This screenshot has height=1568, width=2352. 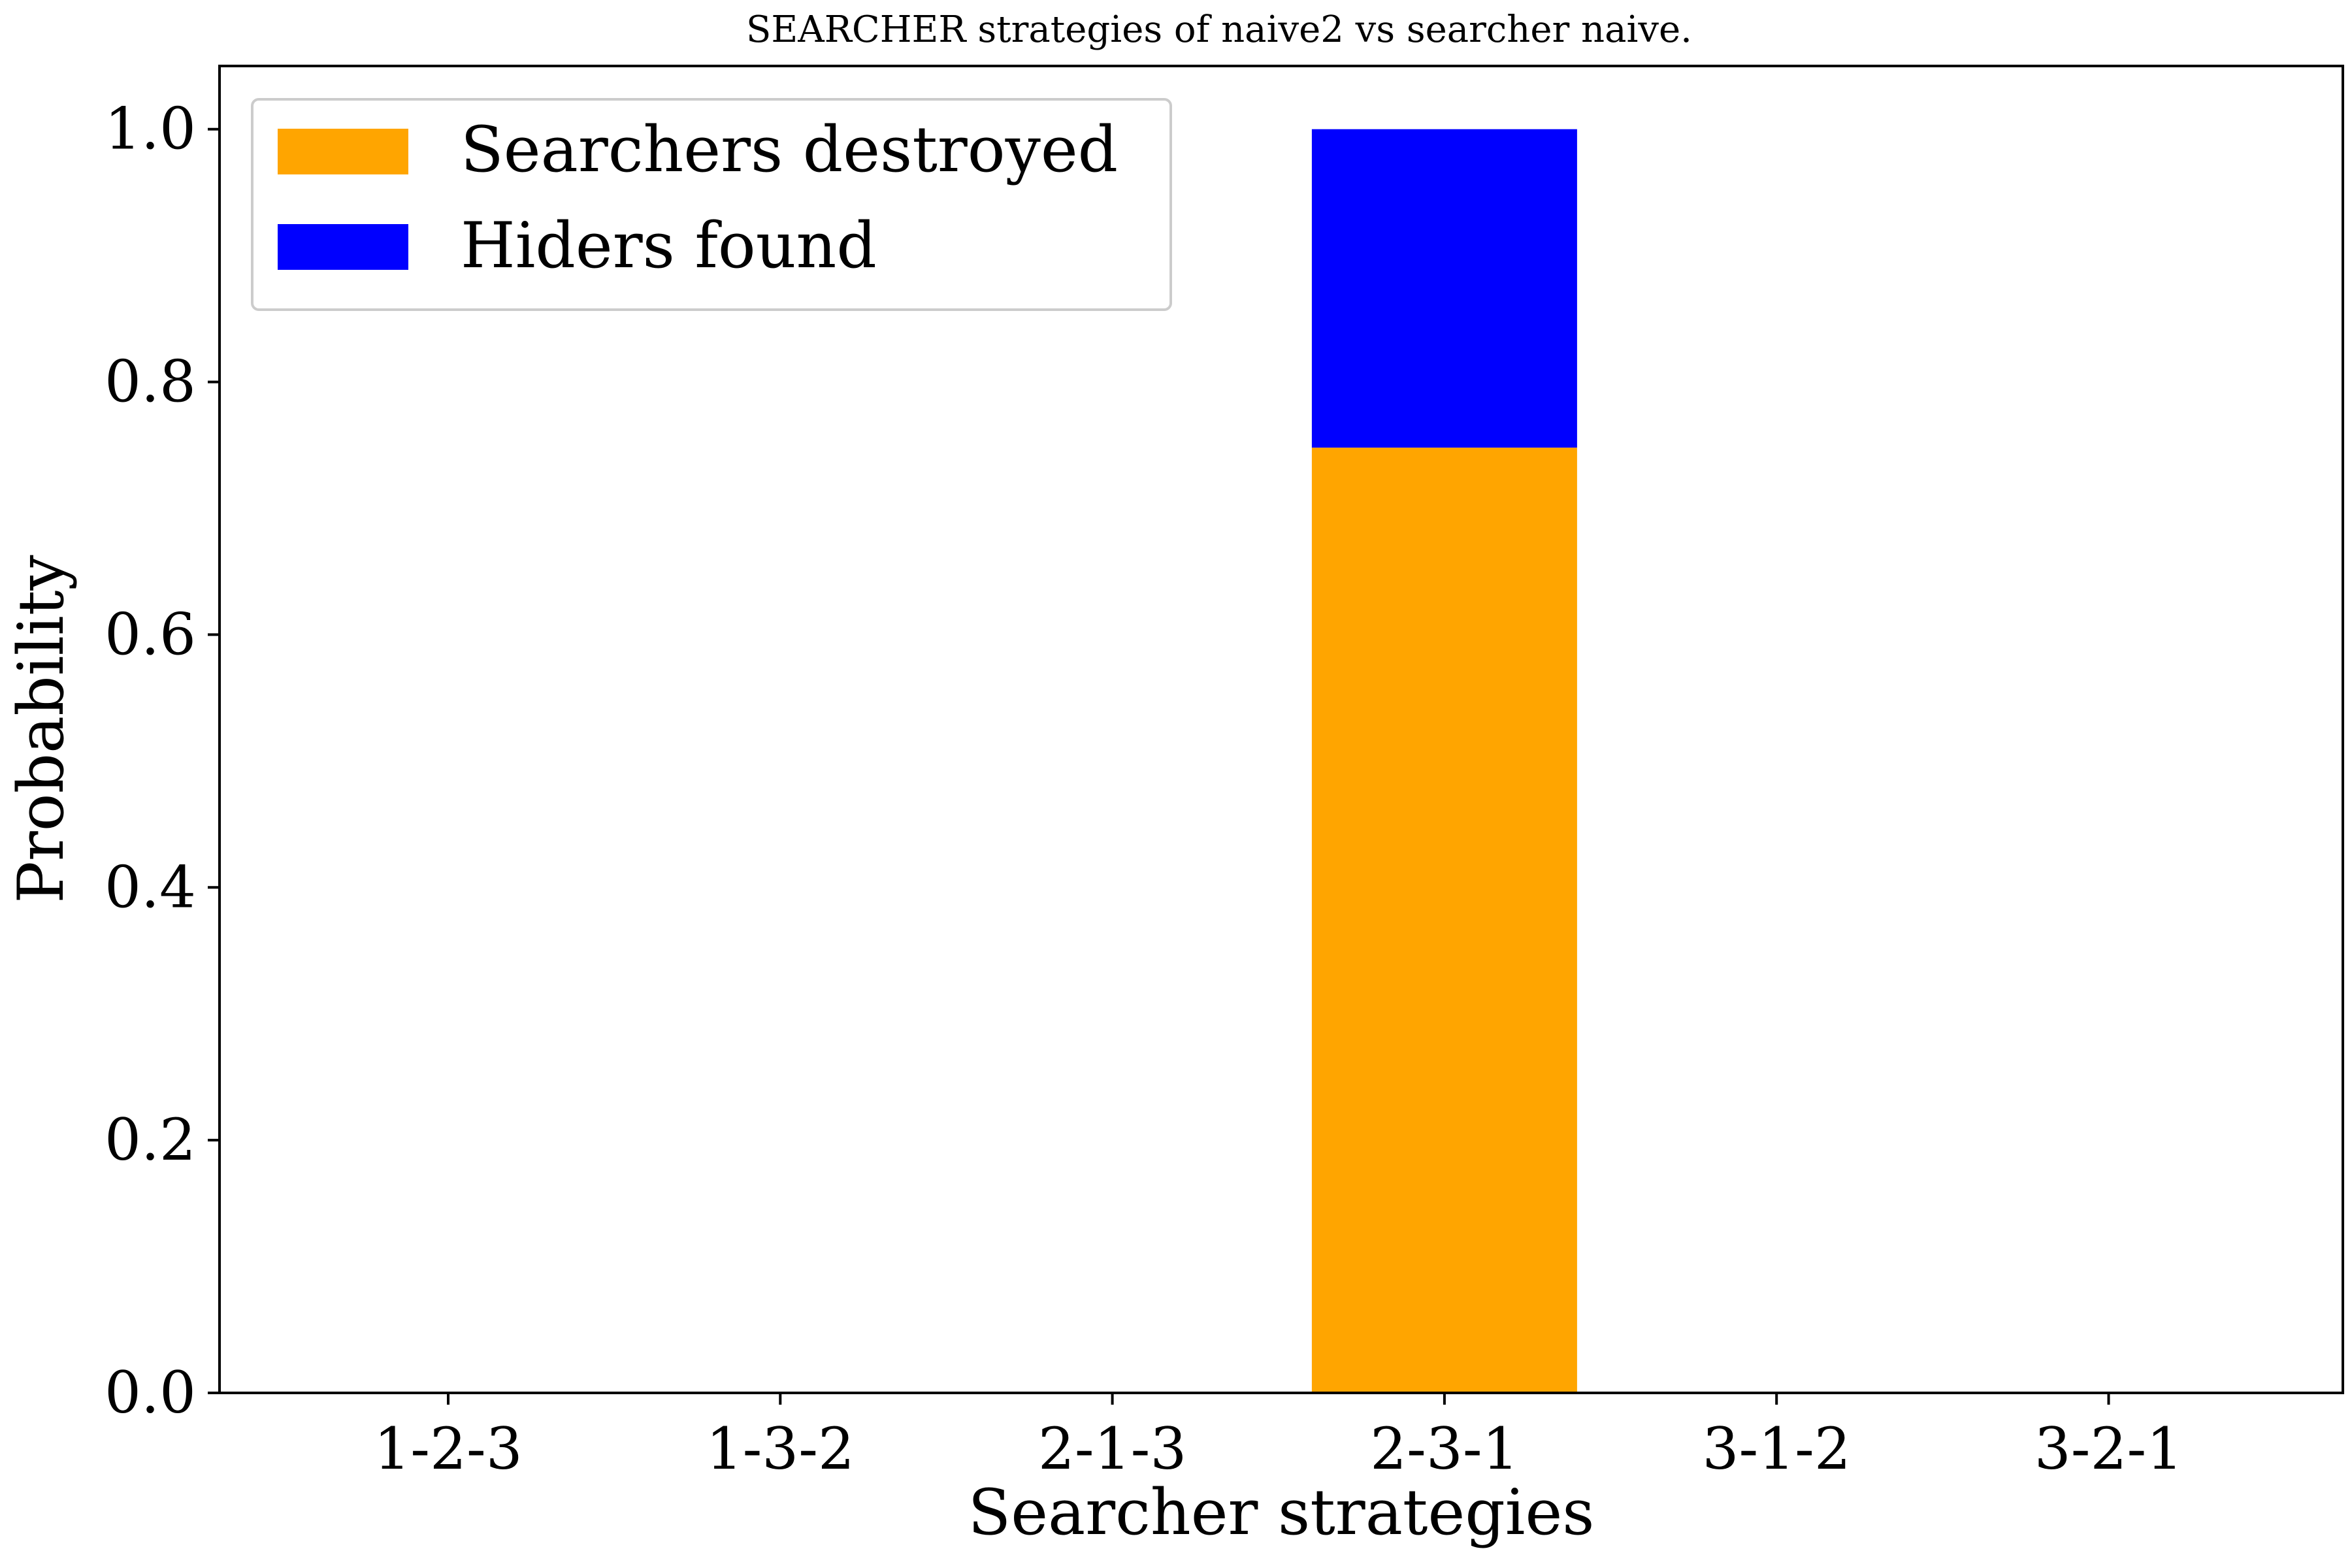 I want to click on x-tick-label: 2-3-1, so click(x=1444, y=1448).